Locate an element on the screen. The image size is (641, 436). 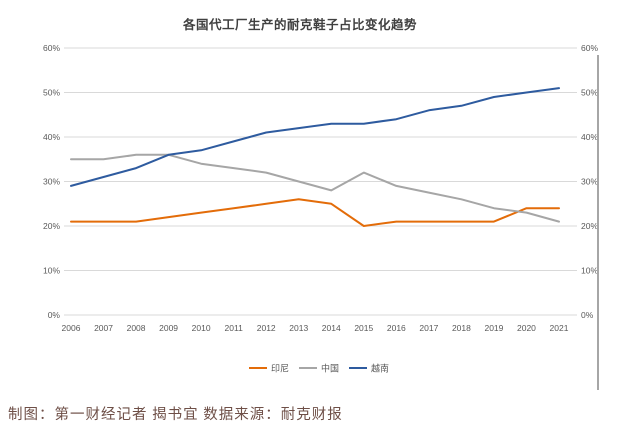
y-axis-tick-left: 0% is located at coordinates (54, 315).